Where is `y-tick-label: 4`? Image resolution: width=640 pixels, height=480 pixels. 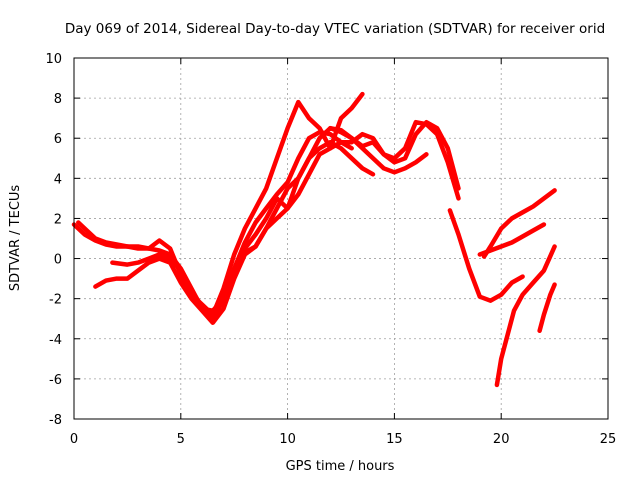
y-tick-label: 4 is located at coordinates (58, 179).